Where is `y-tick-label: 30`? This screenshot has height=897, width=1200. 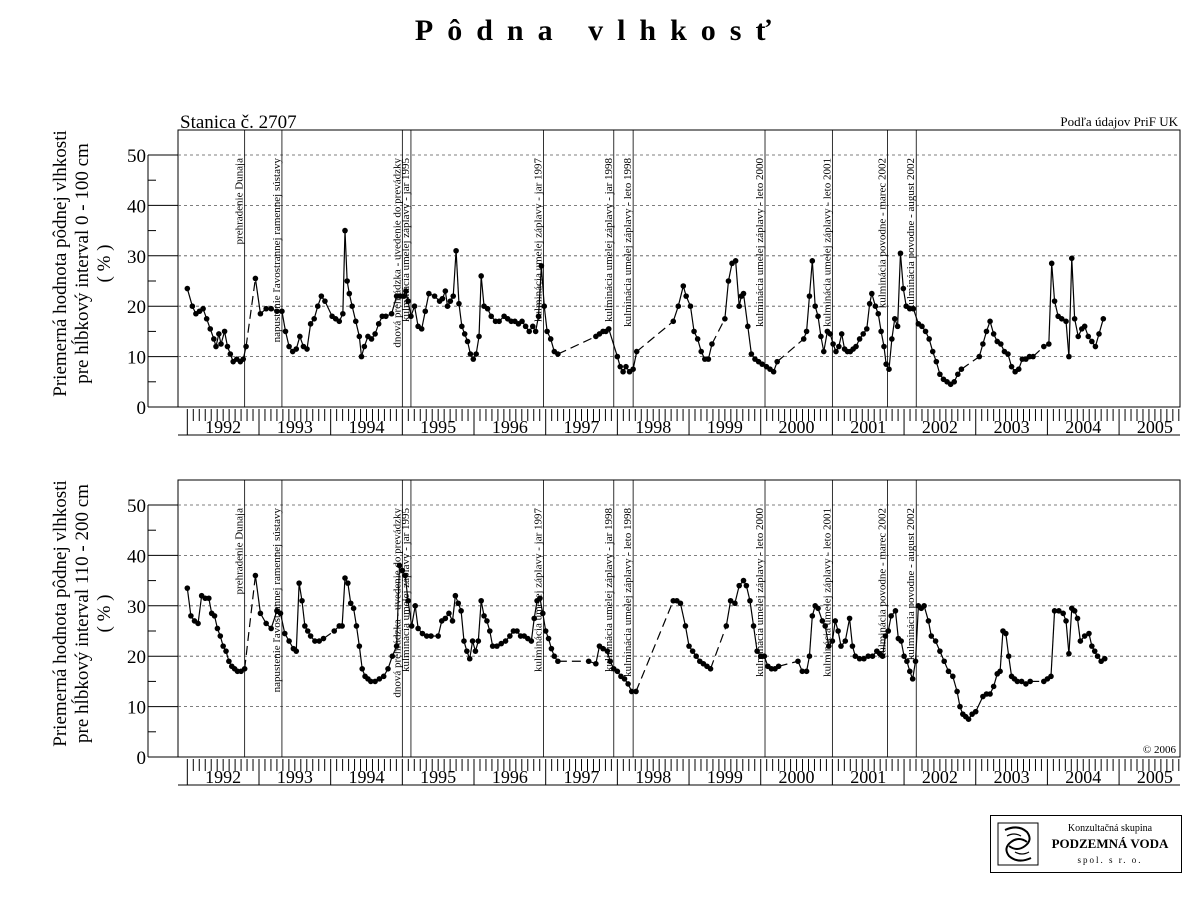 y-tick-label: 30 is located at coordinates (136, 607).